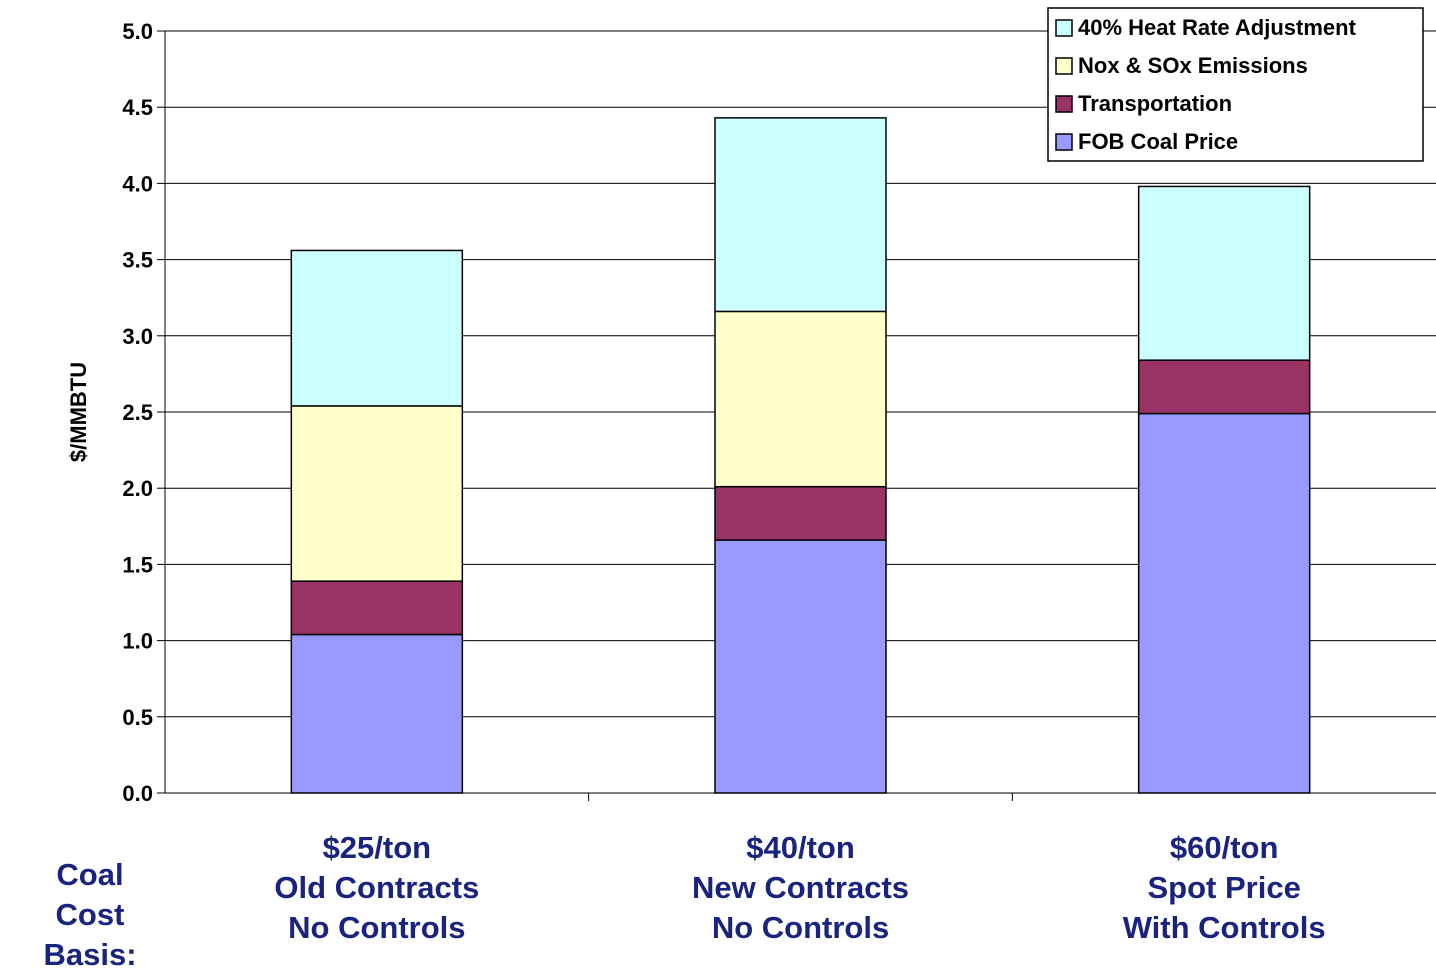 This screenshot has height=975, width=1436. I want to click on category-label-line: $60/ton, so click(1224, 847).